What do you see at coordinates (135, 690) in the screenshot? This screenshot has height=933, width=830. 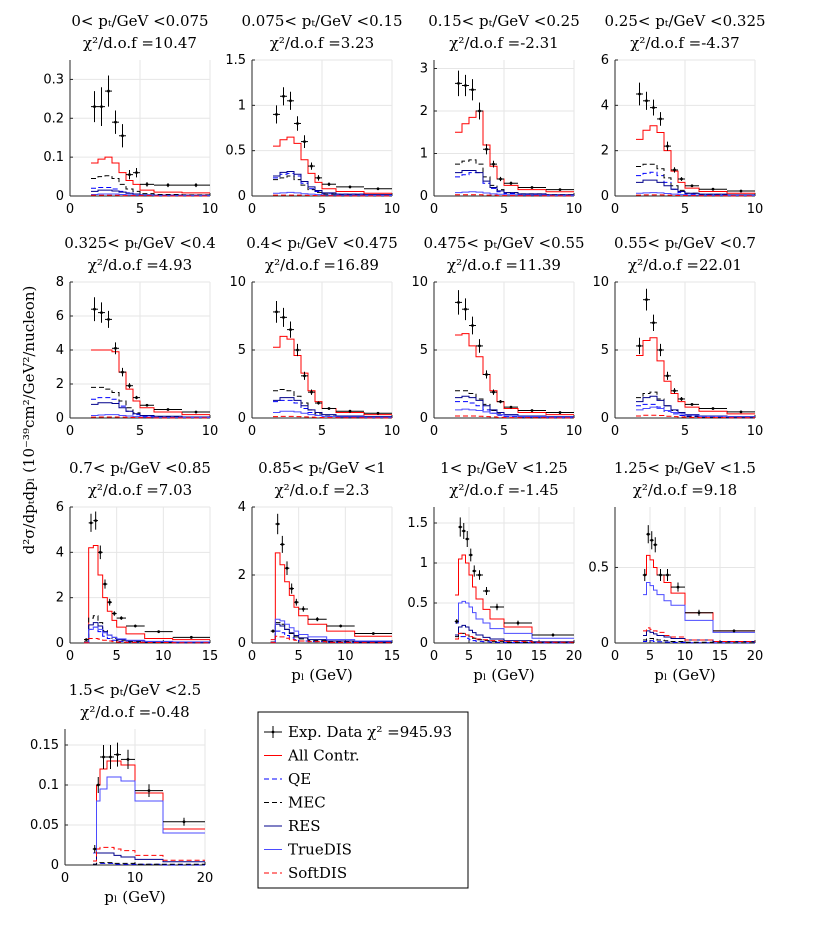 I see `panel-title: 1.5< pₜ/GeV <2.5` at bounding box center [135, 690].